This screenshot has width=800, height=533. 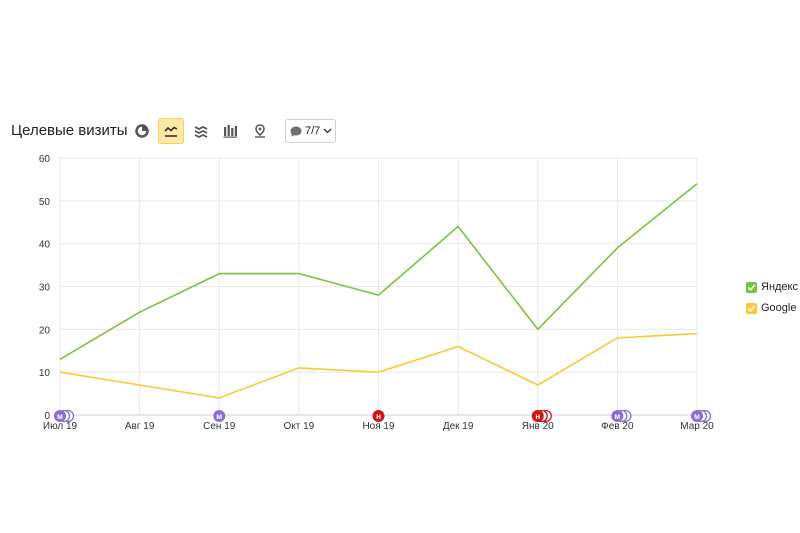 I want to click on map-pin-icon, so click(x=260, y=131).